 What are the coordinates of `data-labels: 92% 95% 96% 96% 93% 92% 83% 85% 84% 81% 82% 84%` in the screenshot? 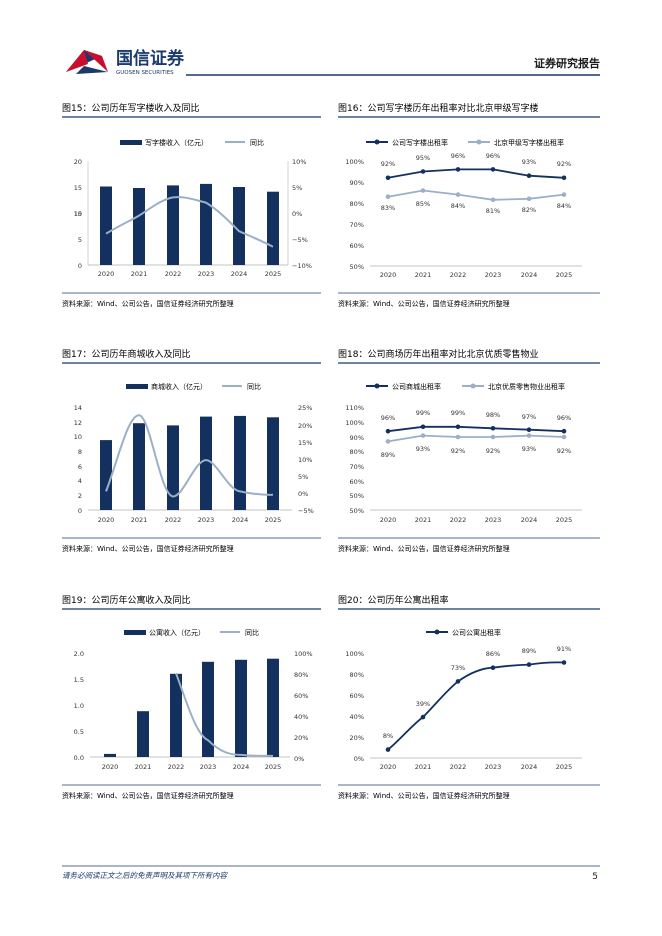 It's located at (476, 183).